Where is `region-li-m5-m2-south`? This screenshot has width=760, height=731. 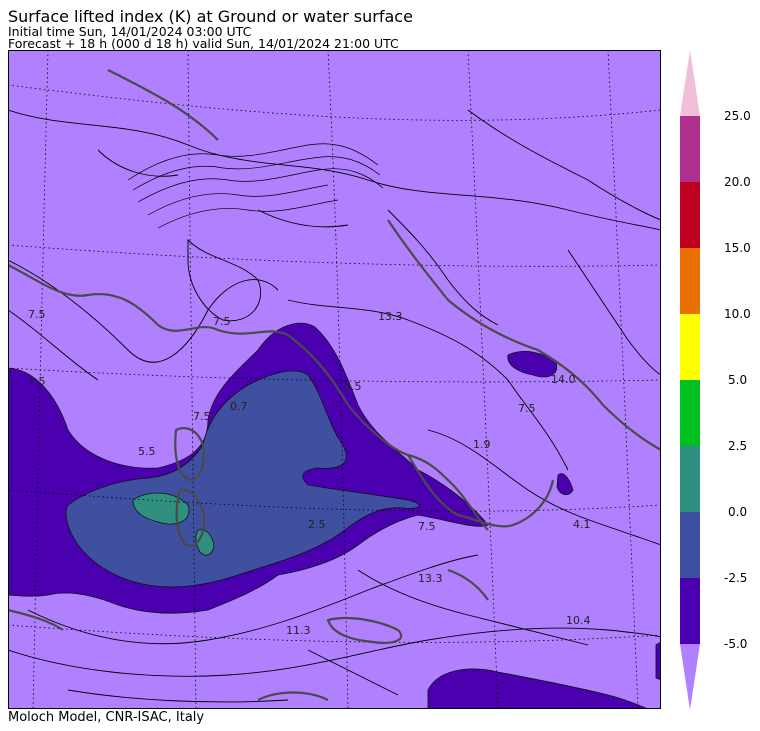 region-li-m5-m2-south is located at coordinates (538, 688).